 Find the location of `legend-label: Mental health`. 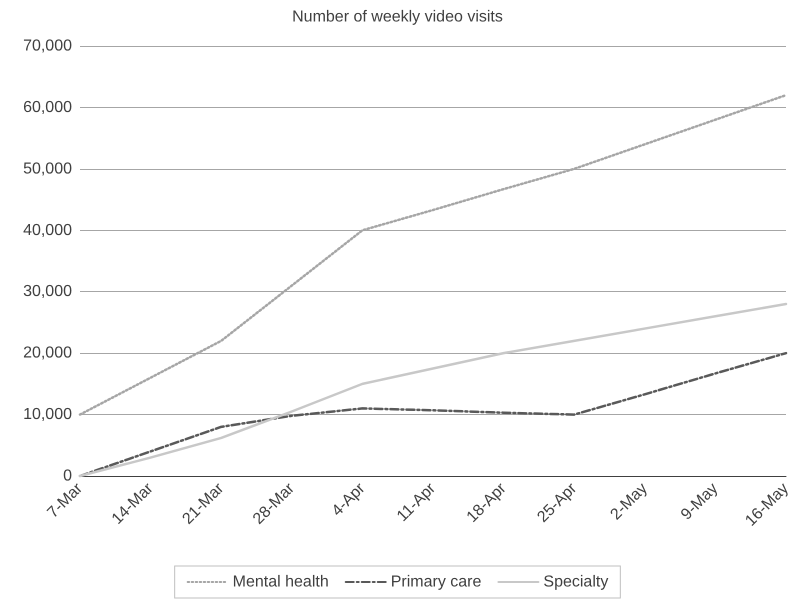

legend-label: Mental health is located at coordinates (280, 582).